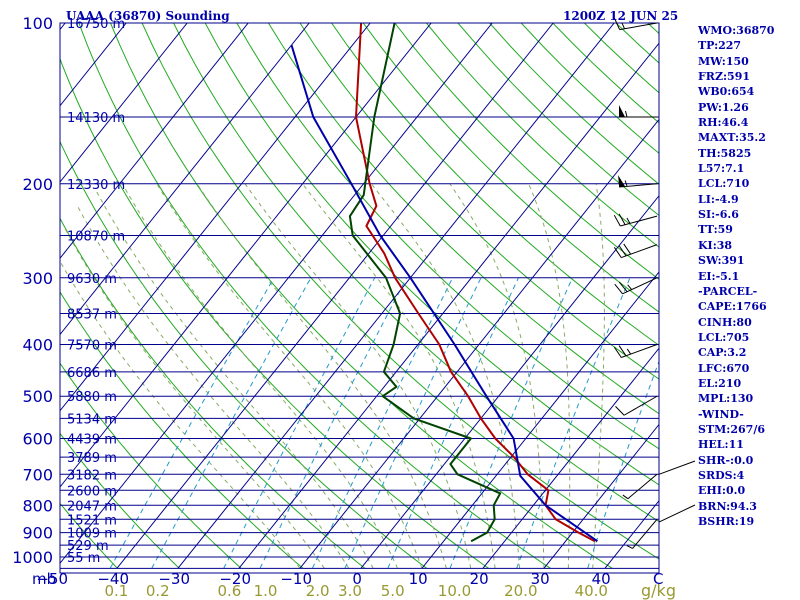  I want to click on pressure-label: 500, so click(37, 396).